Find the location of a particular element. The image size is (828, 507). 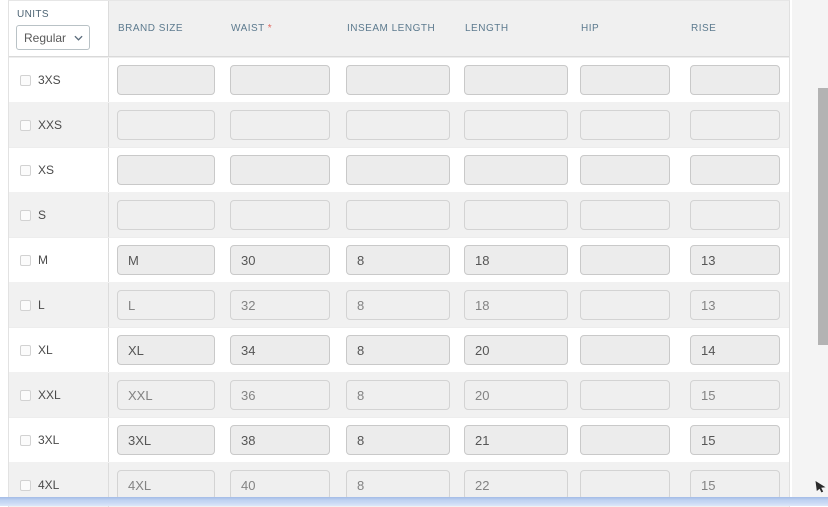

input-waist-3xl is located at coordinates (280, 440).